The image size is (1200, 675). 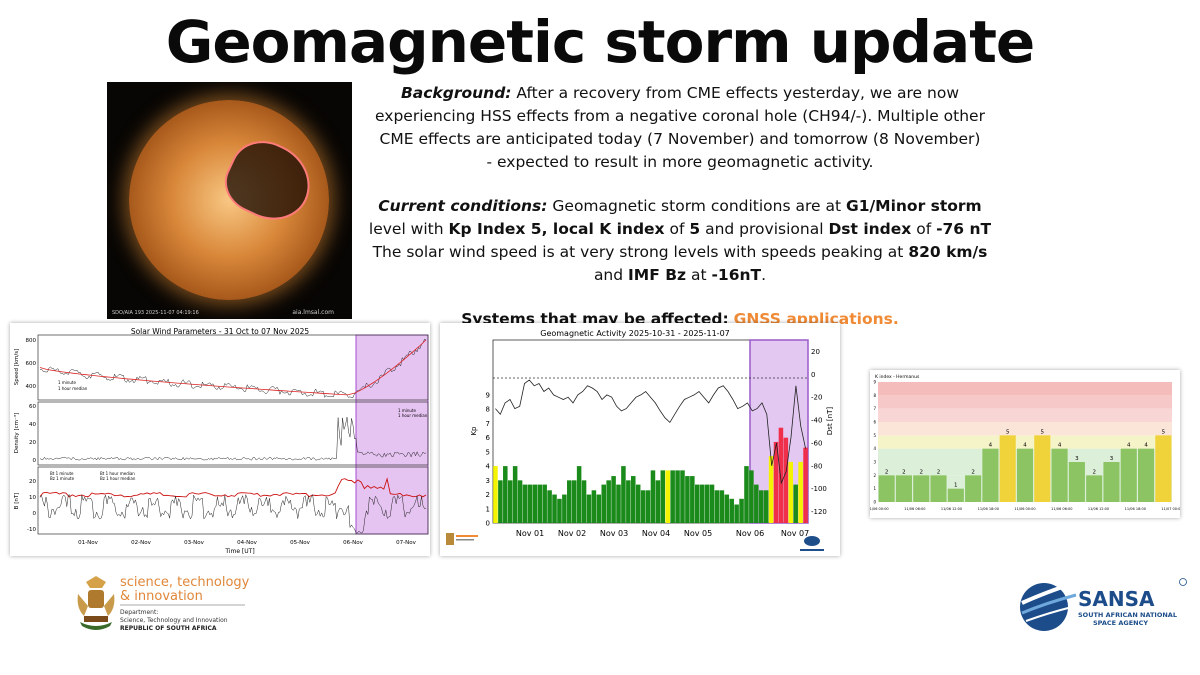 What do you see at coordinates (1170, 509) in the screenshot?
I see `k-x-tick: 11/07 00:00` at bounding box center [1170, 509].